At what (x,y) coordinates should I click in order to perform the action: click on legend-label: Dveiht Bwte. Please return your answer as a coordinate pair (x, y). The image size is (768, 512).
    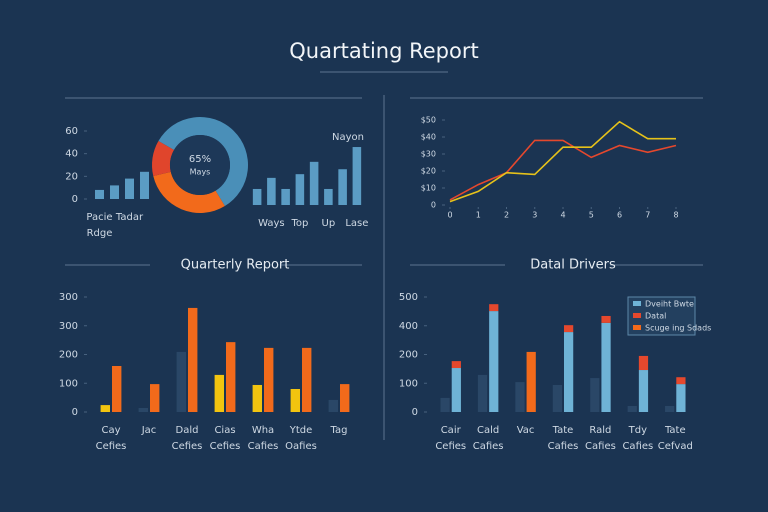
    Looking at the image, I should click on (669, 304).